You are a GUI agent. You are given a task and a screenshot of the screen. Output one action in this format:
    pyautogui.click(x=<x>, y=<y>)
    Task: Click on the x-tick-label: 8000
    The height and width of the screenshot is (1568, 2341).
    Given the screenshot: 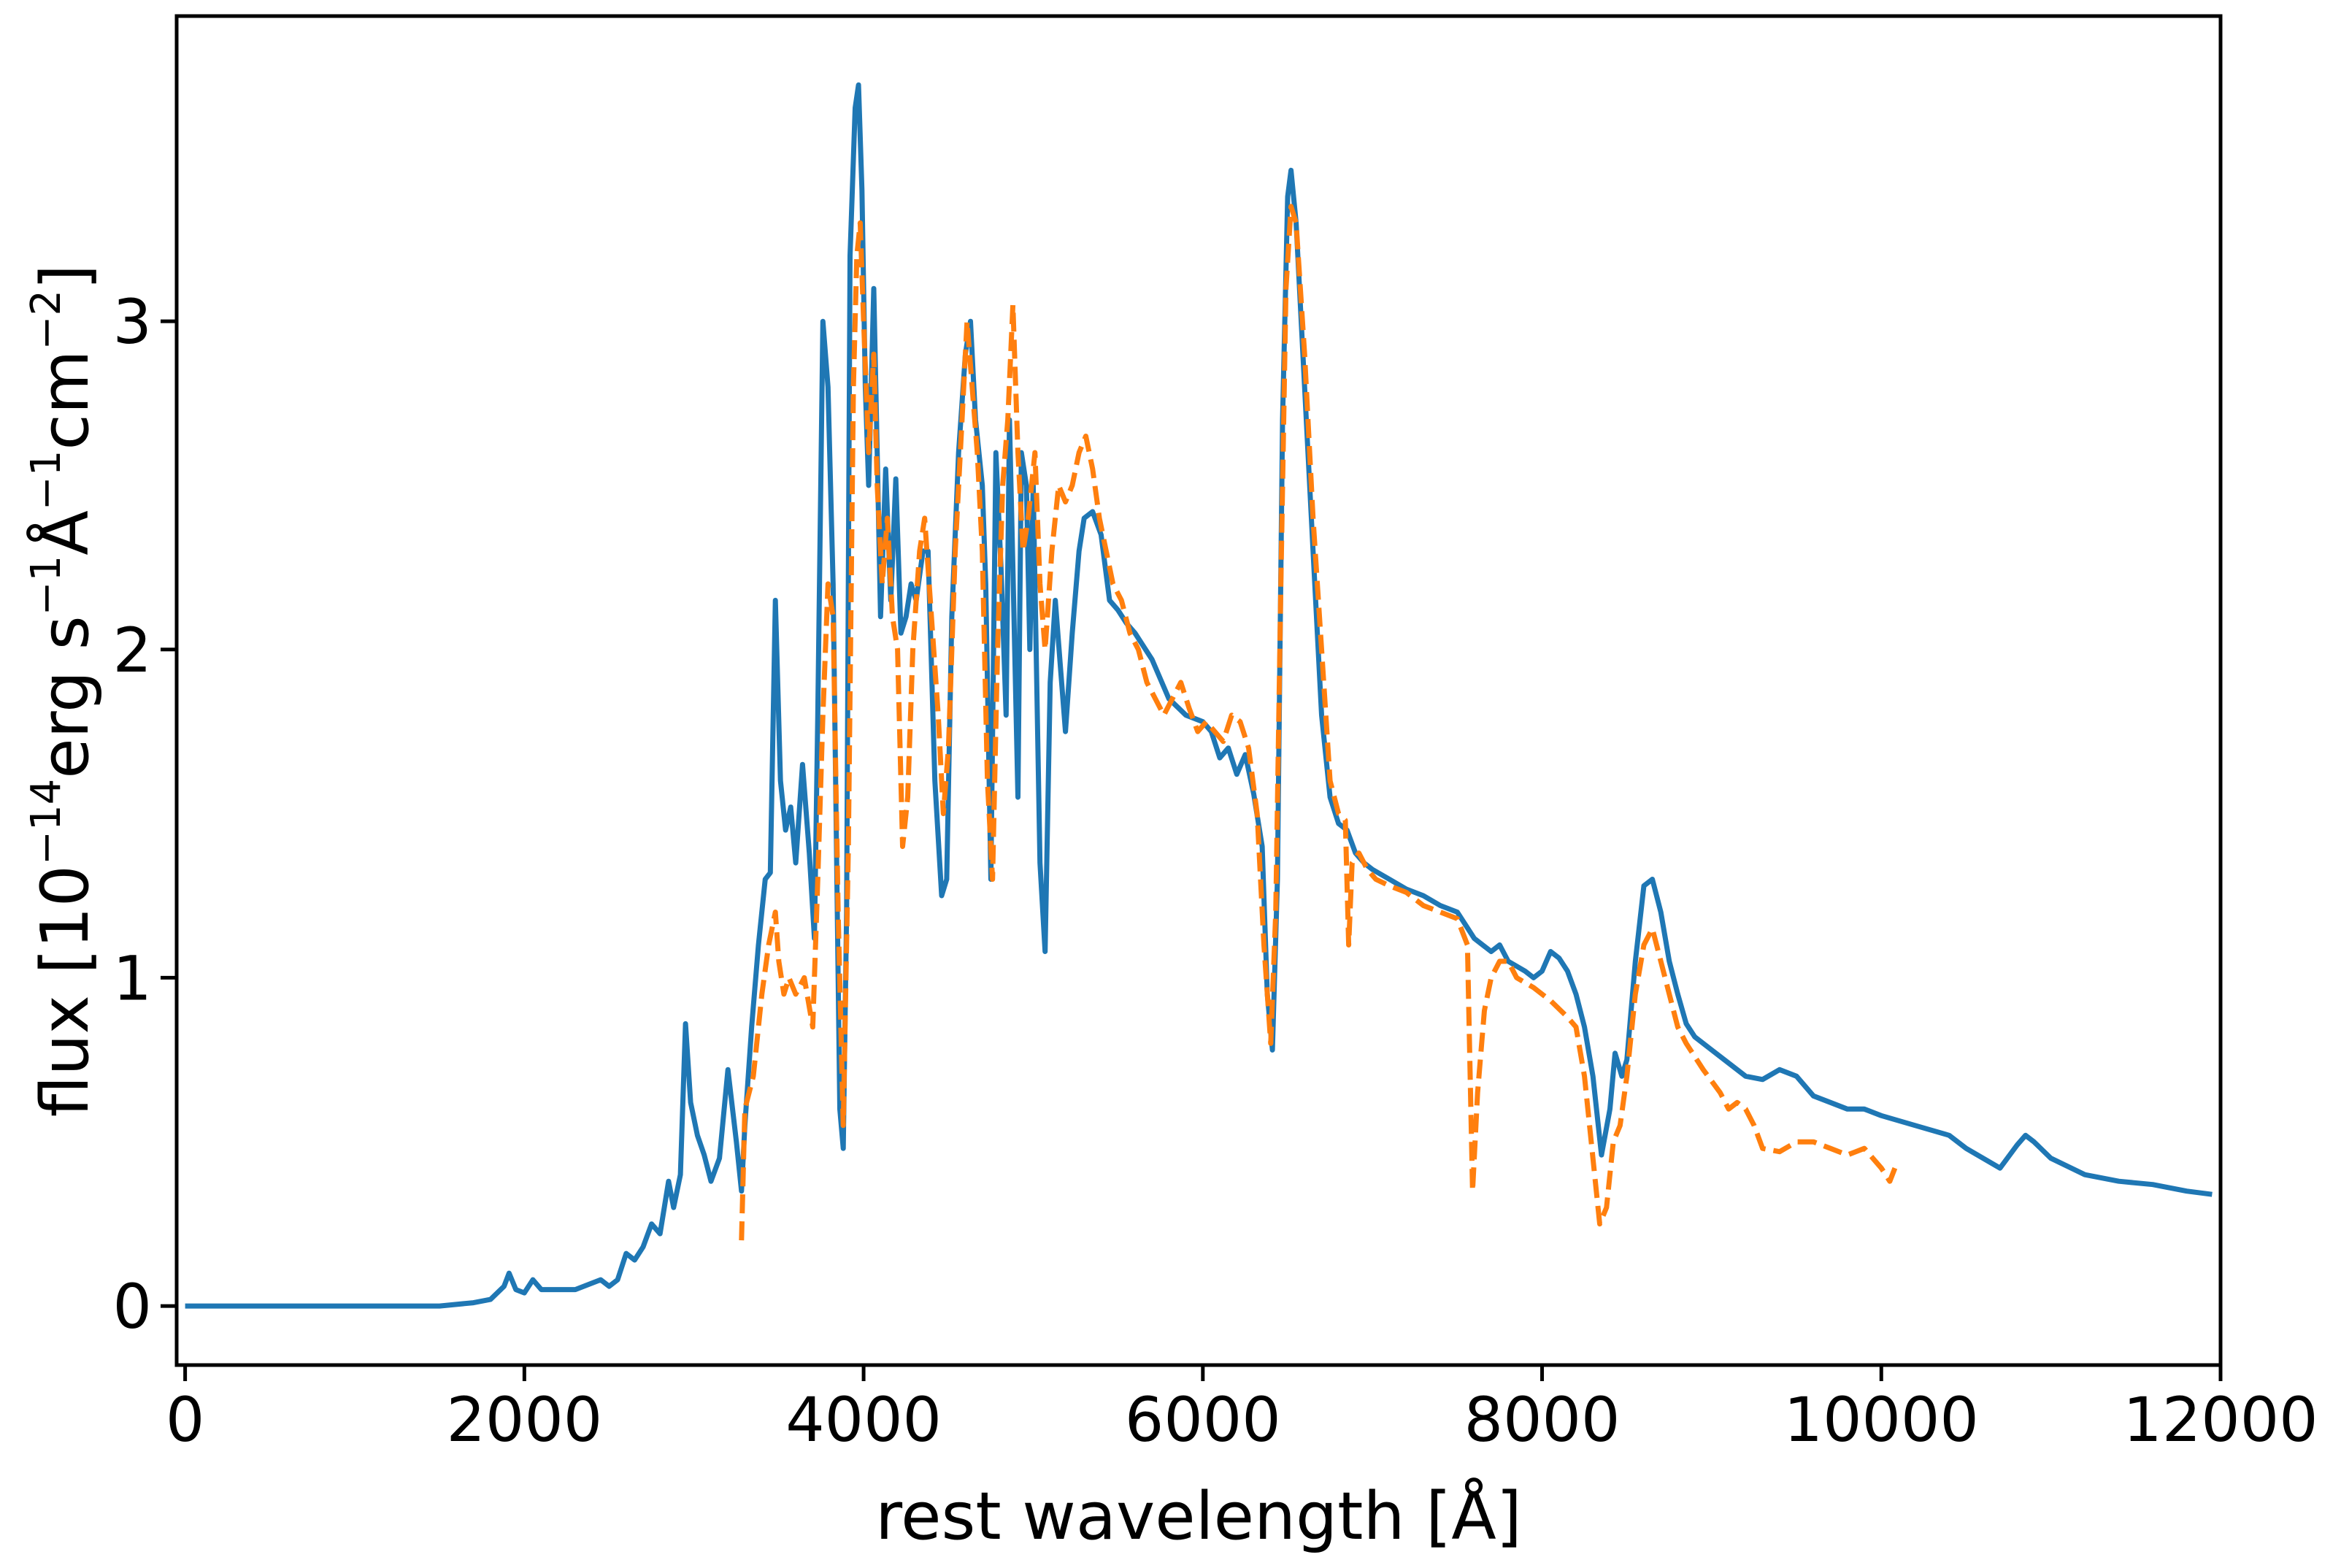 What is the action you would take?
    pyautogui.click(x=1542, y=1420)
    